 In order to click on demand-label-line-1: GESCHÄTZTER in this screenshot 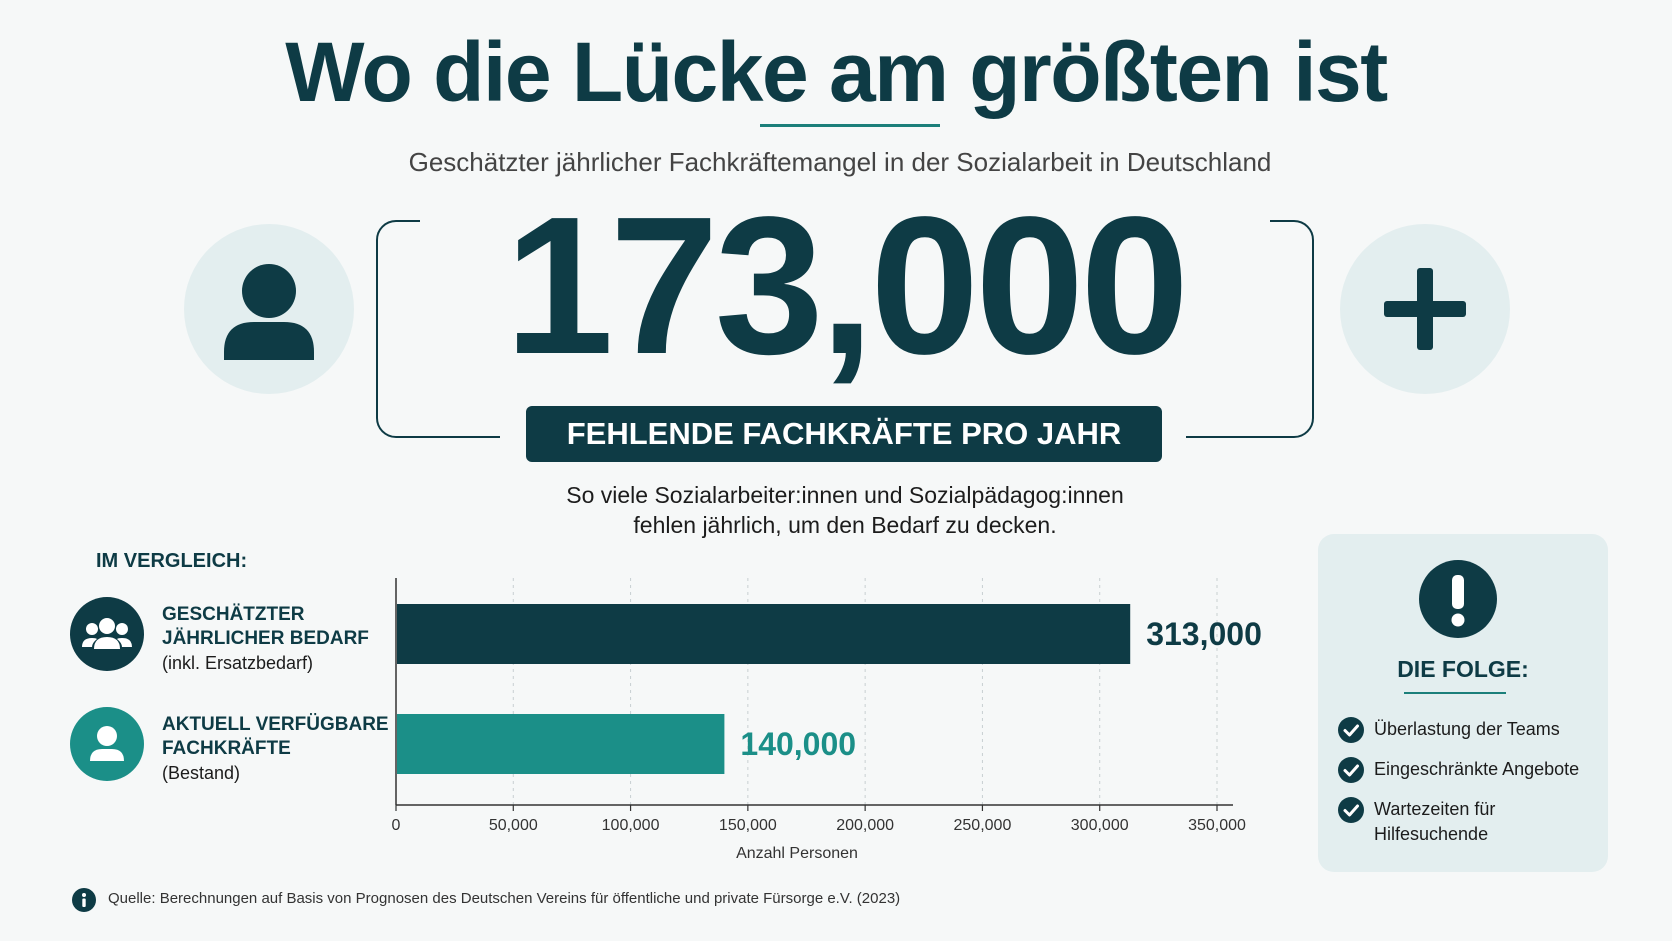, I will do `click(233, 614)`.